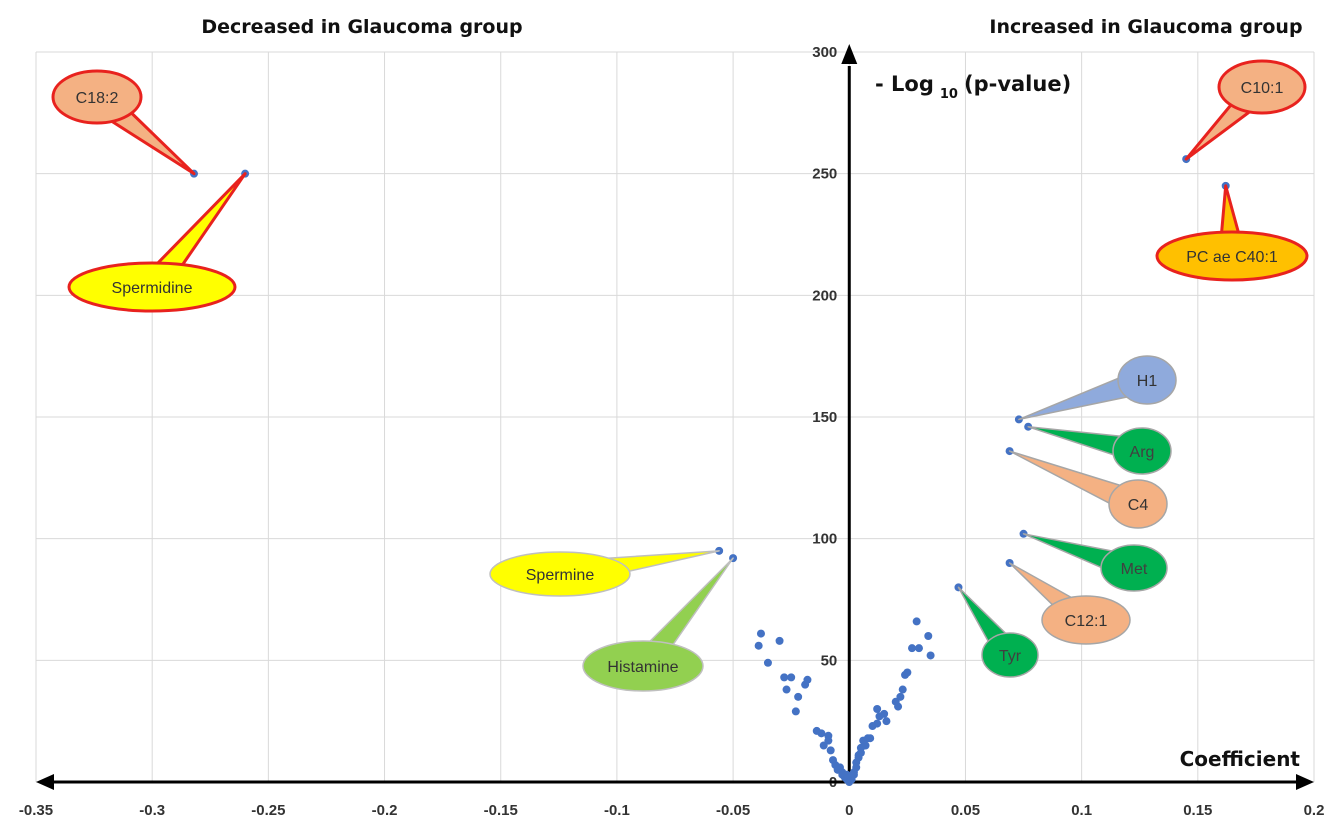 Image resolution: width=1336 pixels, height=823 pixels. Describe the element at coordinates (36, 810) in the screenshot. I see `x-tick-label: -0.35` at that location.